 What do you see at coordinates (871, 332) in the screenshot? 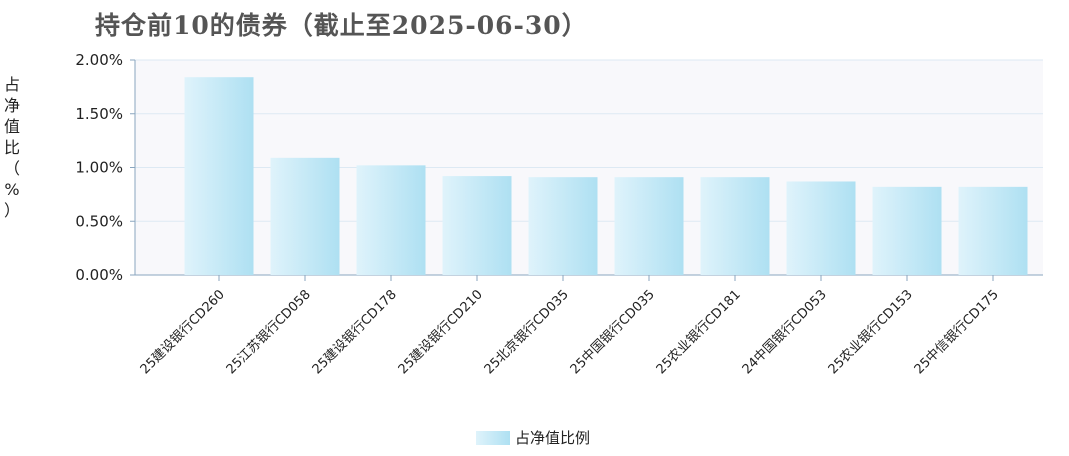
I see `x-tick-label: 25农业银行CD153` at bounding box center [871, 332].